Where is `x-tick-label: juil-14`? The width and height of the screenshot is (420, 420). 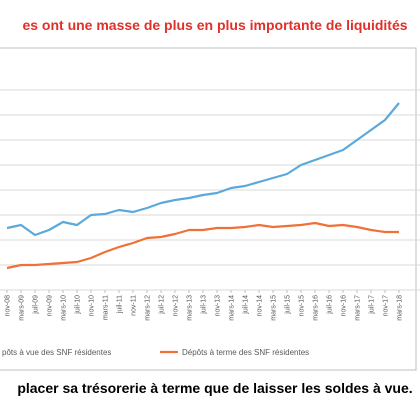
x-tick-label: juil-14 is located at coordinates (246, 305).